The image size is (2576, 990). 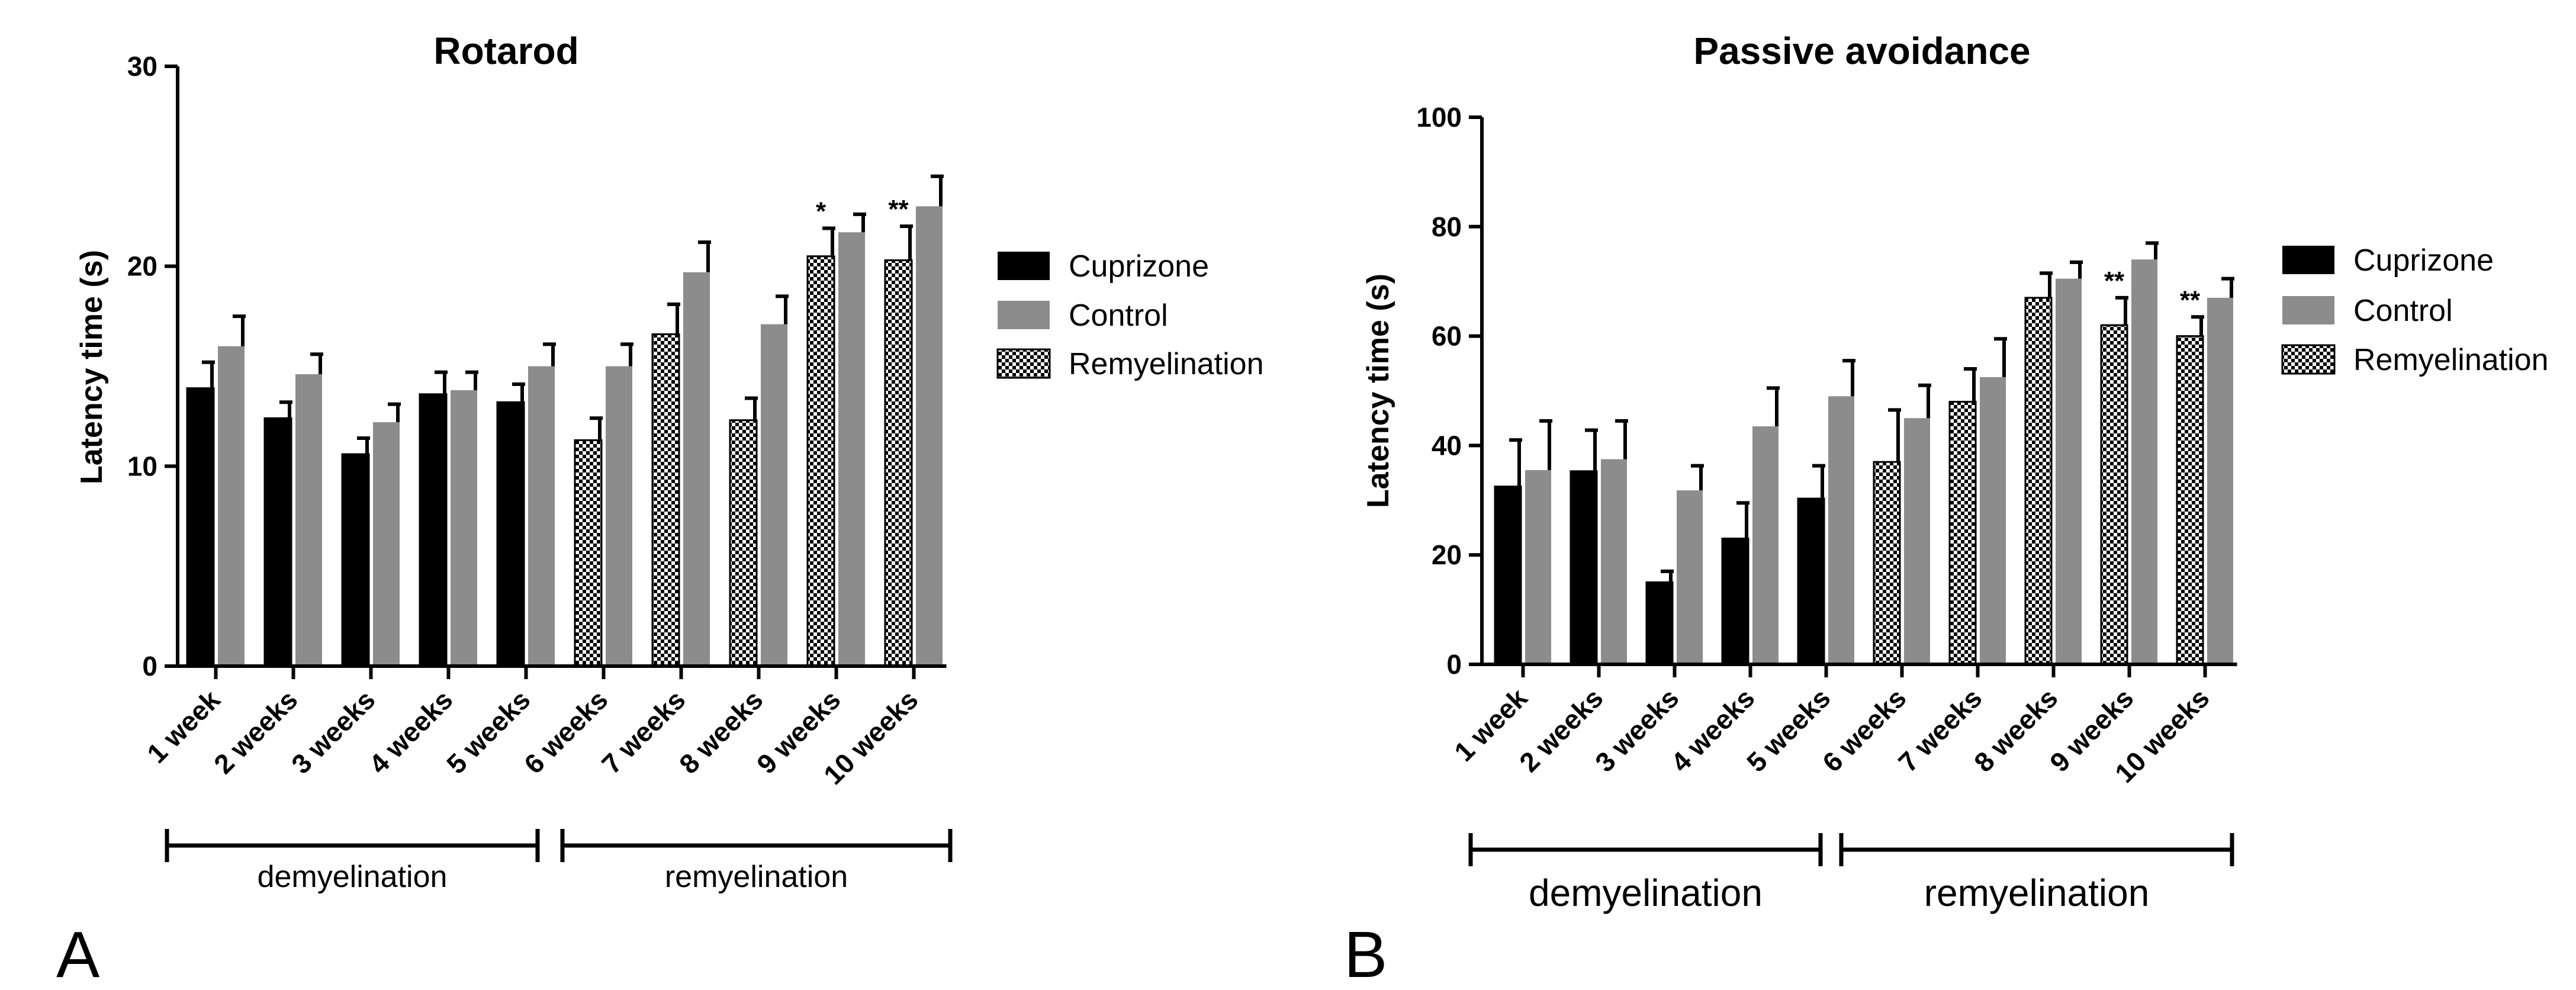 I want to click on panel-letter: B, so click(x=1366, y=954).